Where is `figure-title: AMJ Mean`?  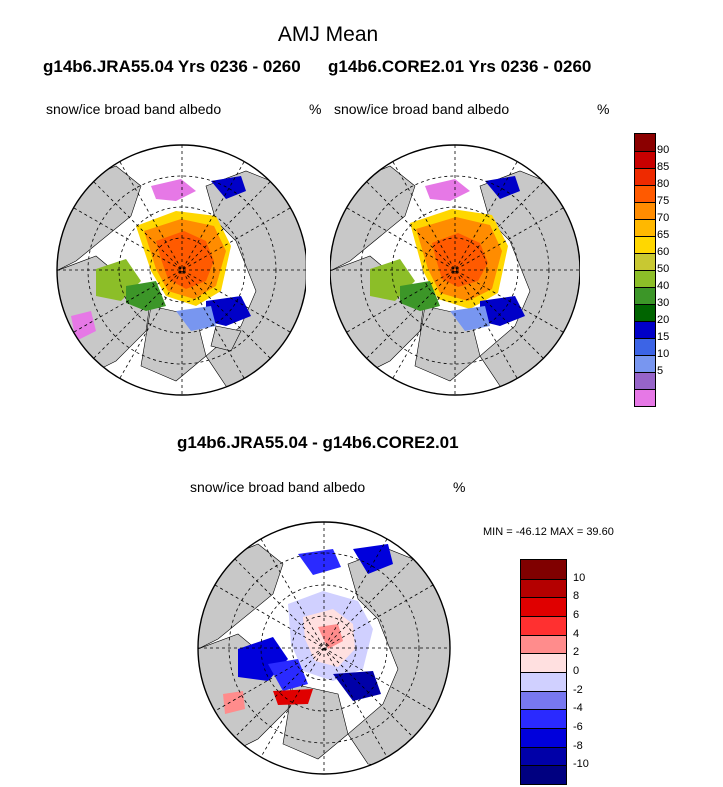 figure-title: AMJ Mean is located at coordinates (328, 34).